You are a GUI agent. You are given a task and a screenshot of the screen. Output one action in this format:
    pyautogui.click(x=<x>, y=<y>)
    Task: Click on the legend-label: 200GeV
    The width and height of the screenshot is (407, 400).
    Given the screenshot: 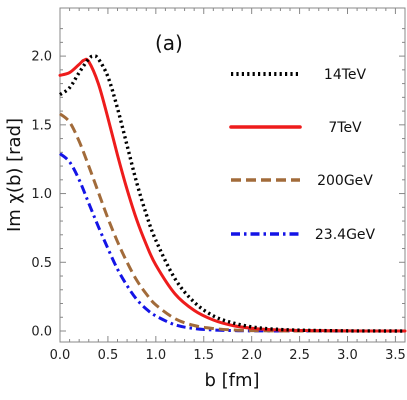 What is the action you would take?
    pyautogui.click(x=345, y=181)
    